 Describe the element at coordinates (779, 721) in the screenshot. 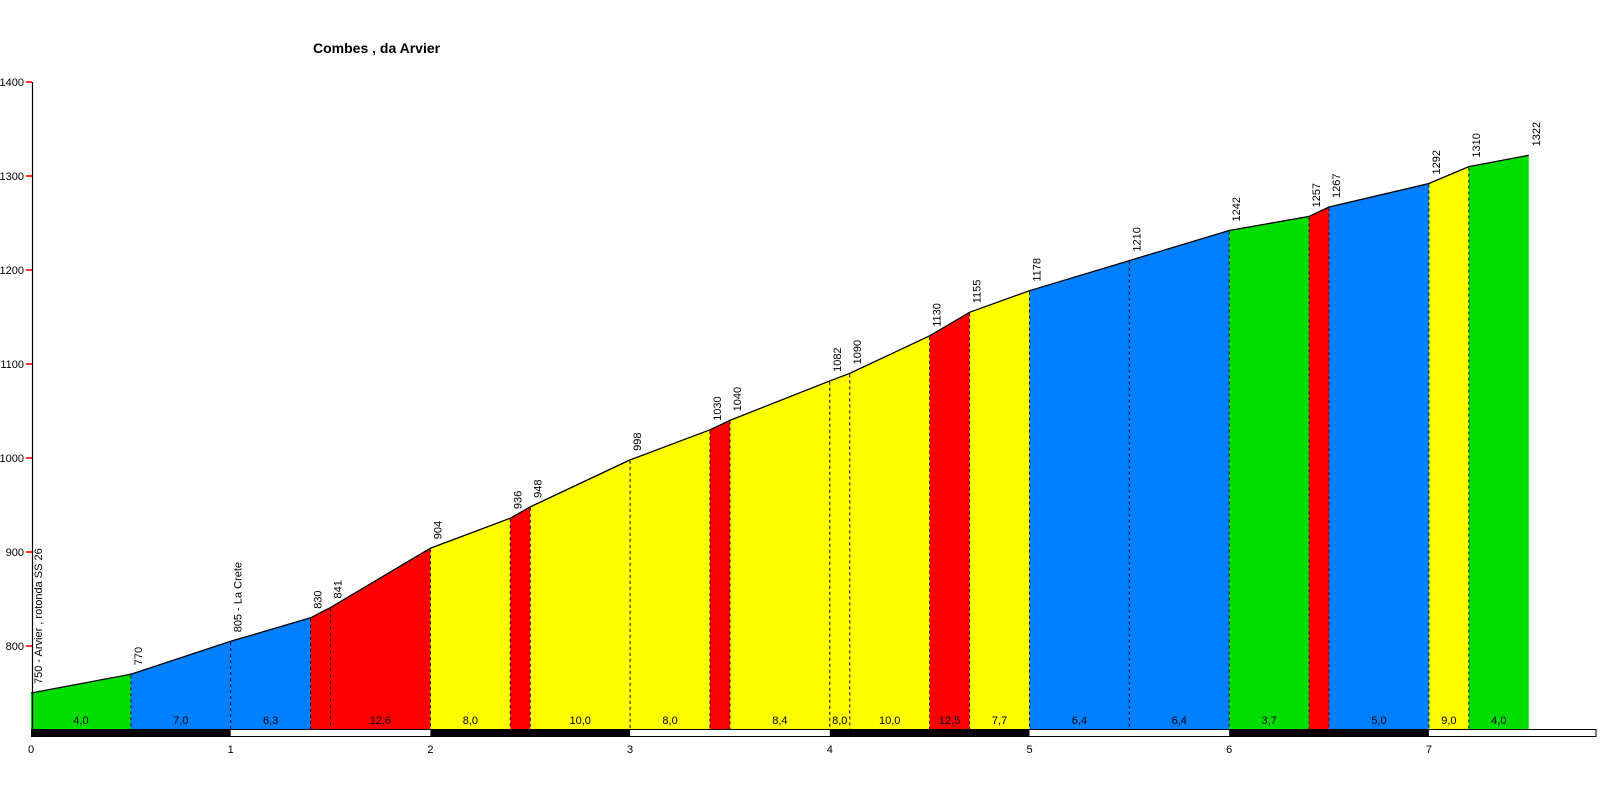

I see `gradient-label: 8,4` at that location.